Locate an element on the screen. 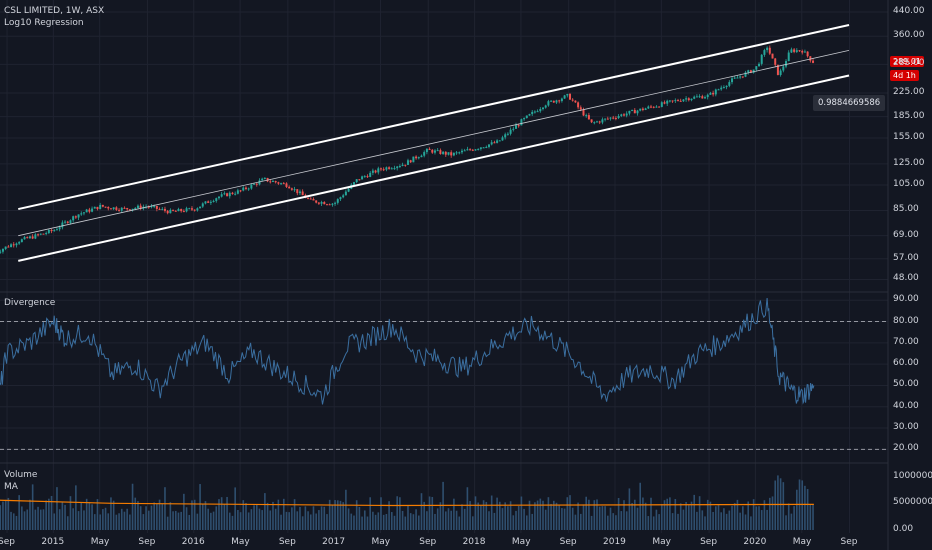 The height and width of the screenshot is (550, 932). volume-pane is located at coordinates (407, 502).